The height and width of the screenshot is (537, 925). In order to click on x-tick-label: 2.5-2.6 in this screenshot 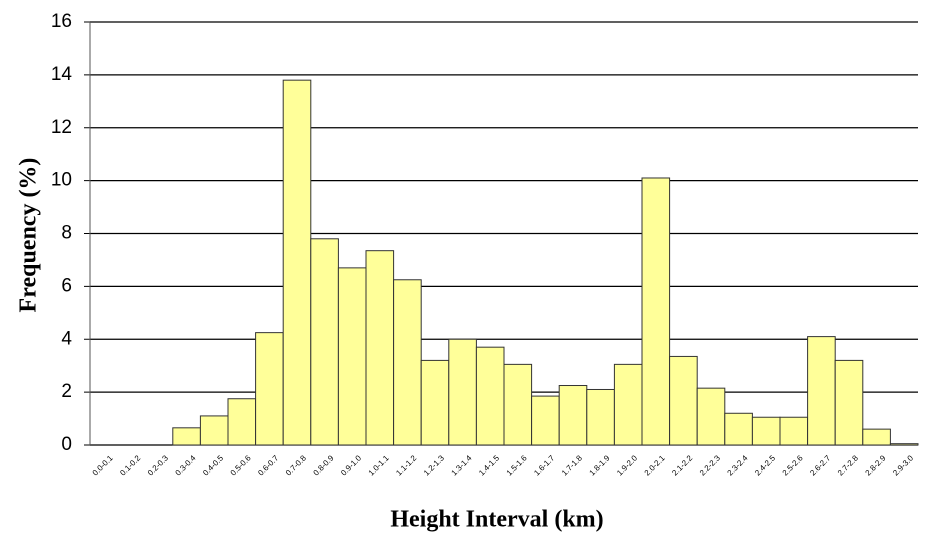, I will do `click(793, 465)`.